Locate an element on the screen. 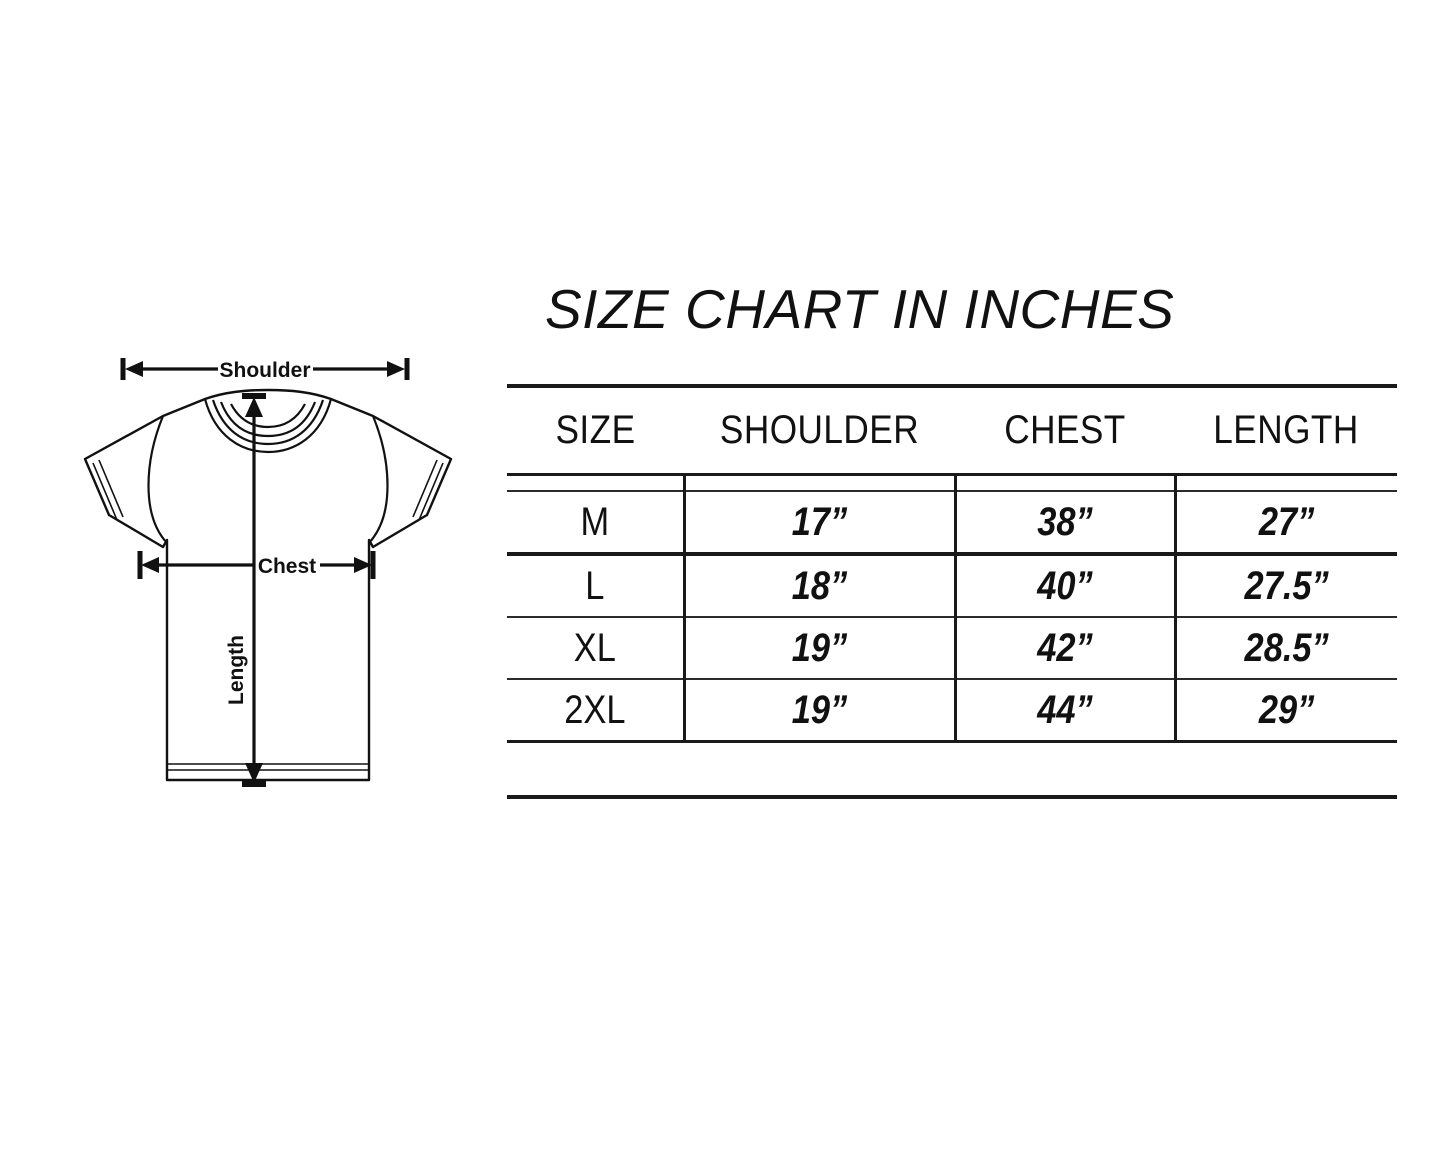  cell-length: 28.5” is located at coordinates (1285, 648).